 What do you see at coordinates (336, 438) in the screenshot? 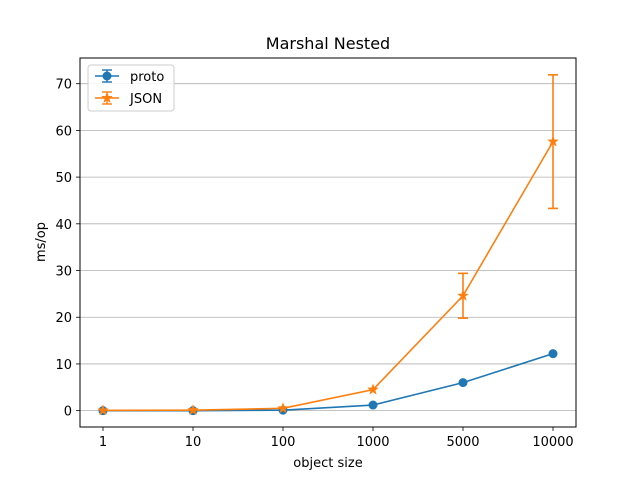
I see `x-axis-ticks: 1 10 100 1000 5000 10000` at bounding box center [336, 438].